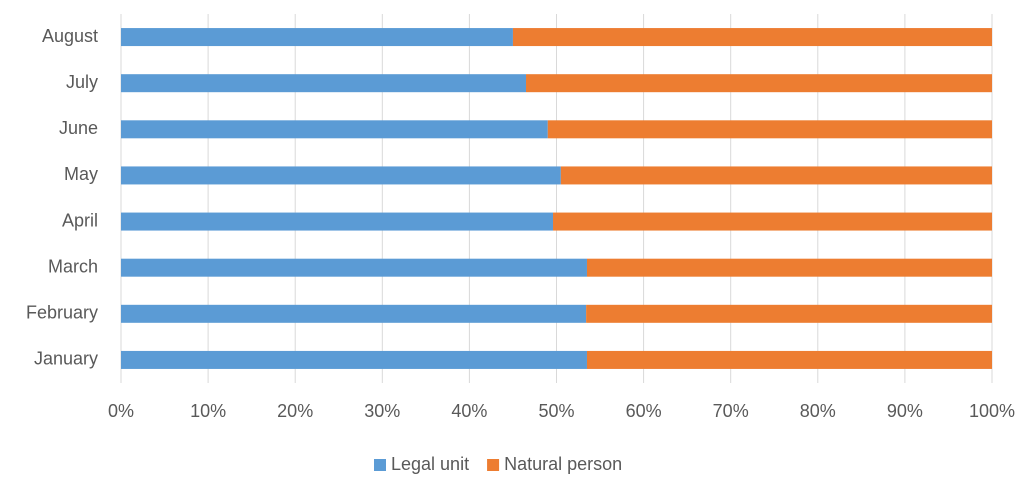  What do you see at coordinates (295, 411) in the screenshot?
I see `x-tick-label: 20%` at bounding box center [295, 411].